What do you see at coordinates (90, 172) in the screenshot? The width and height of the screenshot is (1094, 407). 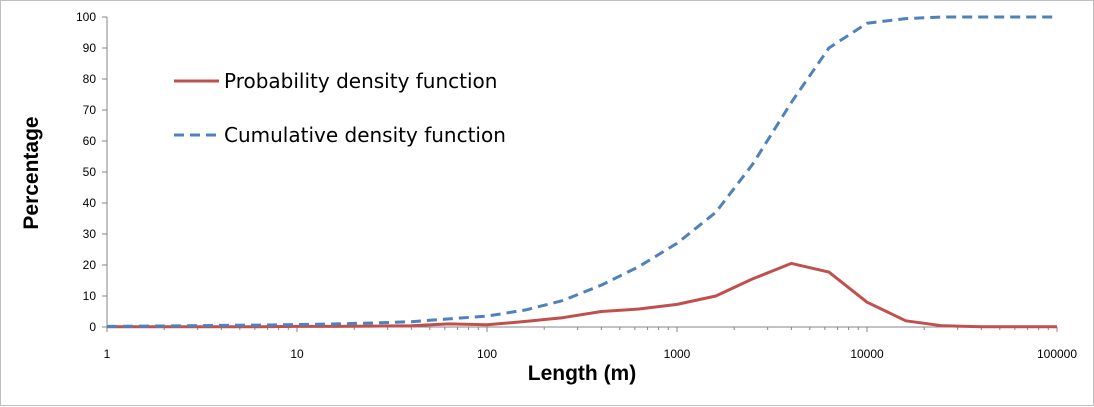 I see `y-tick-label: 50` at bounding box center [90, 172].